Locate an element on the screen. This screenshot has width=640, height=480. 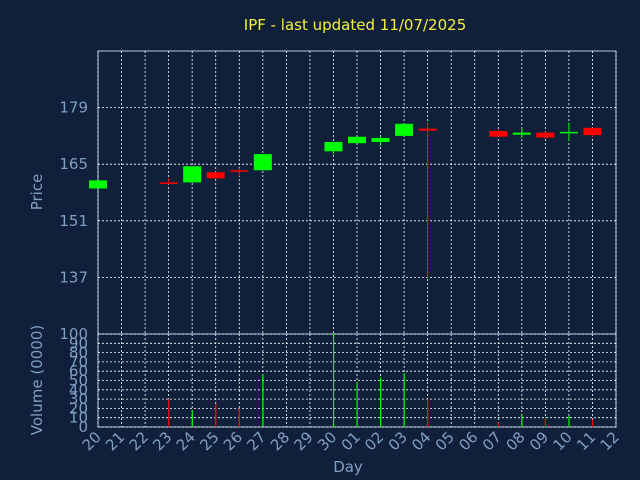
day-tick-label: 26 is located at coordinates (233, 441).